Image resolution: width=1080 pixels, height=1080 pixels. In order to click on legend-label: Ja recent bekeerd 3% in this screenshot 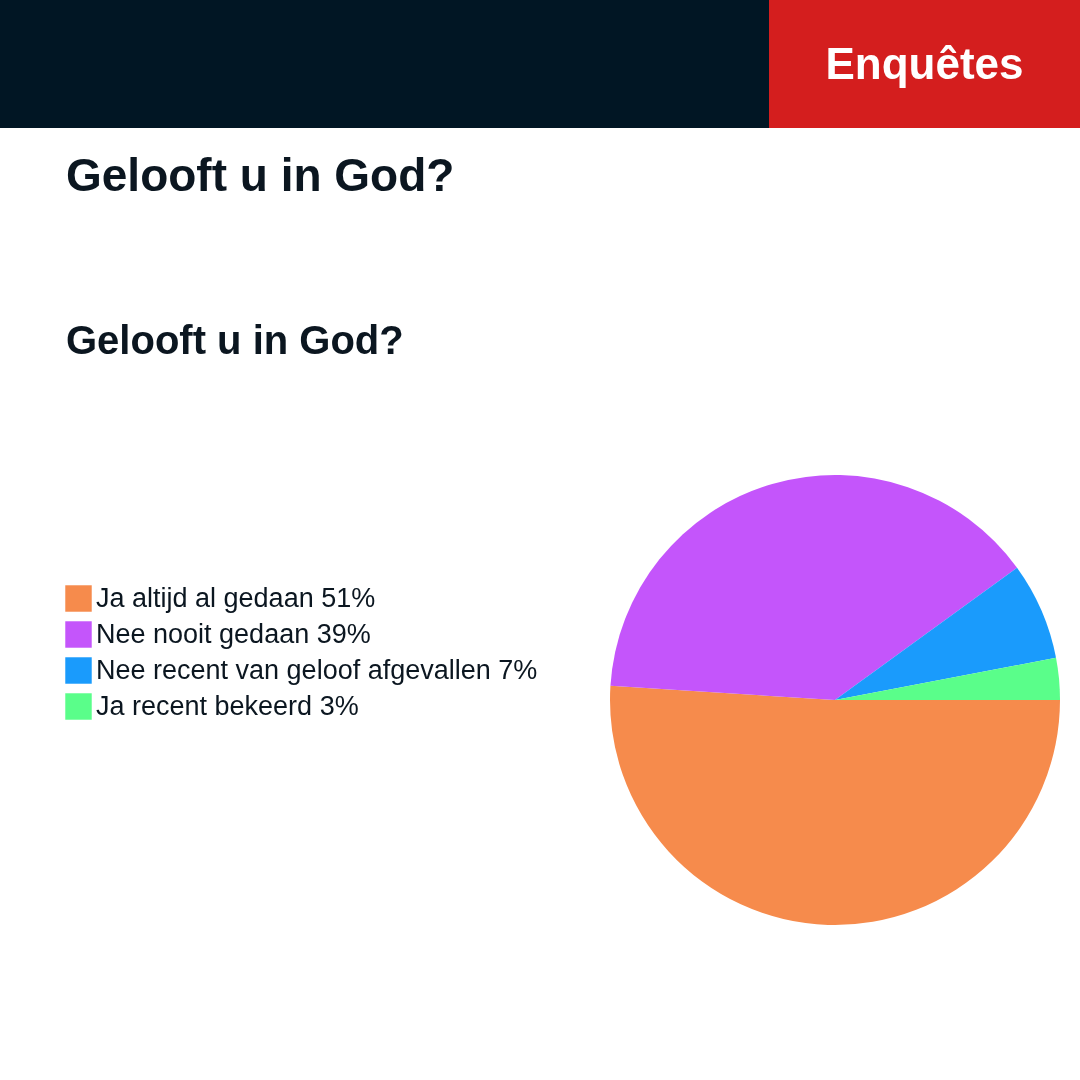, I will do `click(227, 705)`.